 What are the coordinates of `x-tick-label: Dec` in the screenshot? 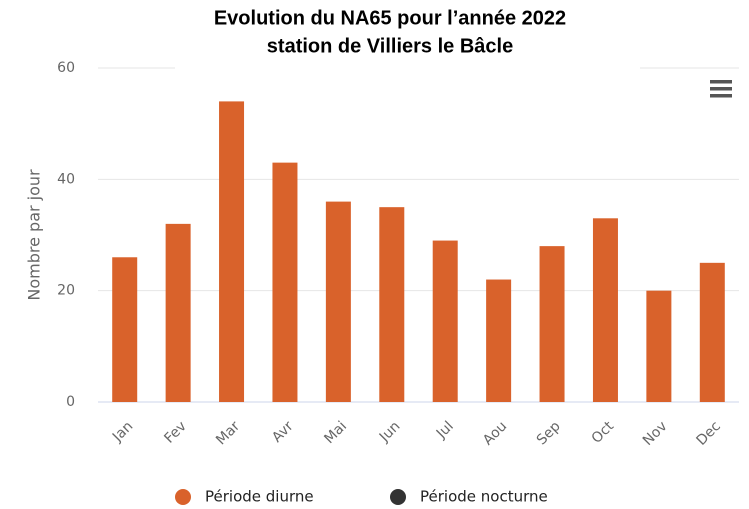 It's located at (708, 433).